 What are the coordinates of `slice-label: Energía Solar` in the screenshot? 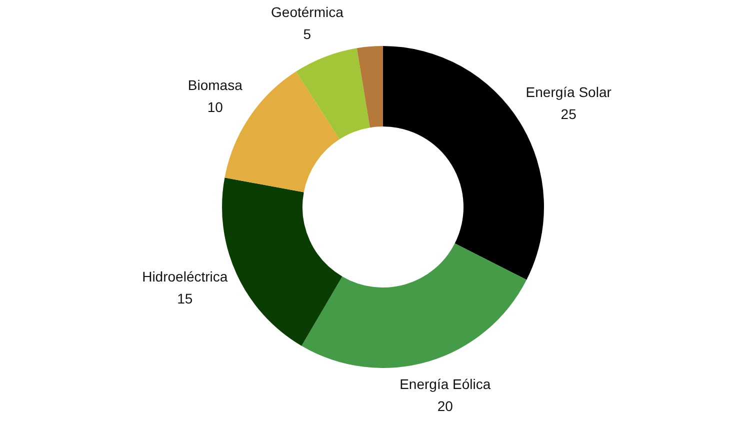 It's located at (569, 92).